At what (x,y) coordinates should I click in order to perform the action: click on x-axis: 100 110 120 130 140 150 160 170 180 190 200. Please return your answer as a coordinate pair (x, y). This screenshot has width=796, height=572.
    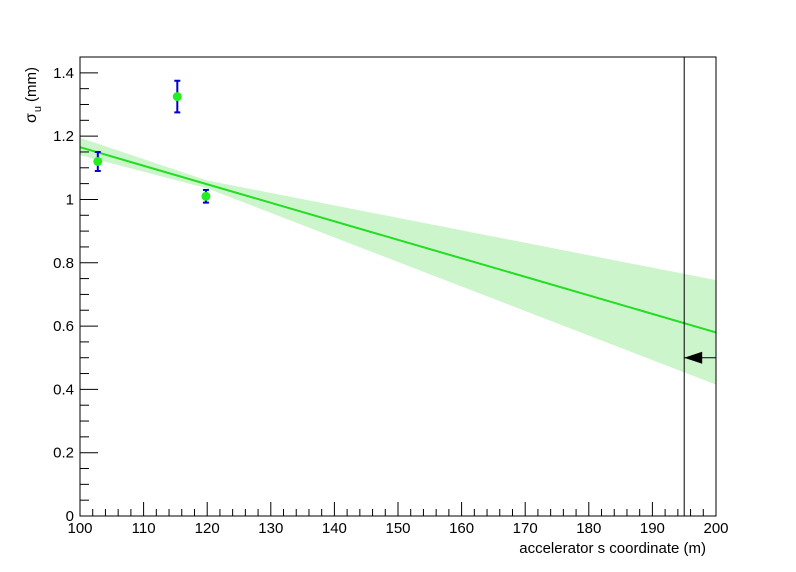
    Looking at the image, I should click on (398, 519).